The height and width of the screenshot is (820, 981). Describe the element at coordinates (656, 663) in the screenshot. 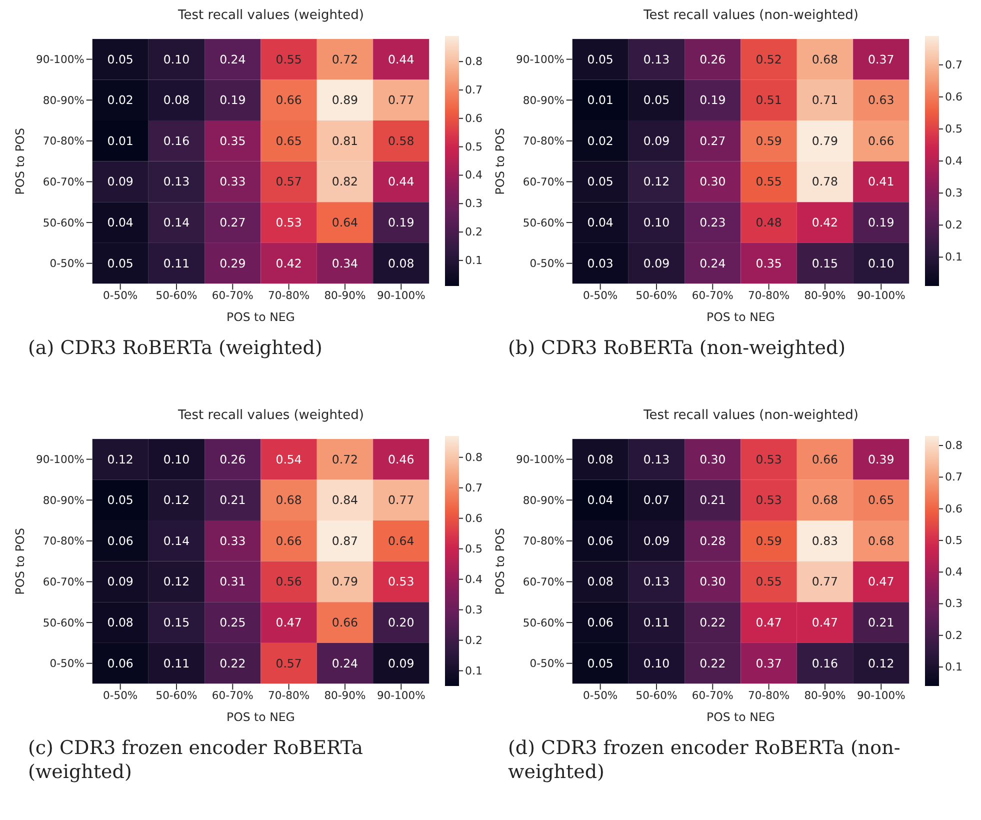

I see `data-label: 0.10` at that location.